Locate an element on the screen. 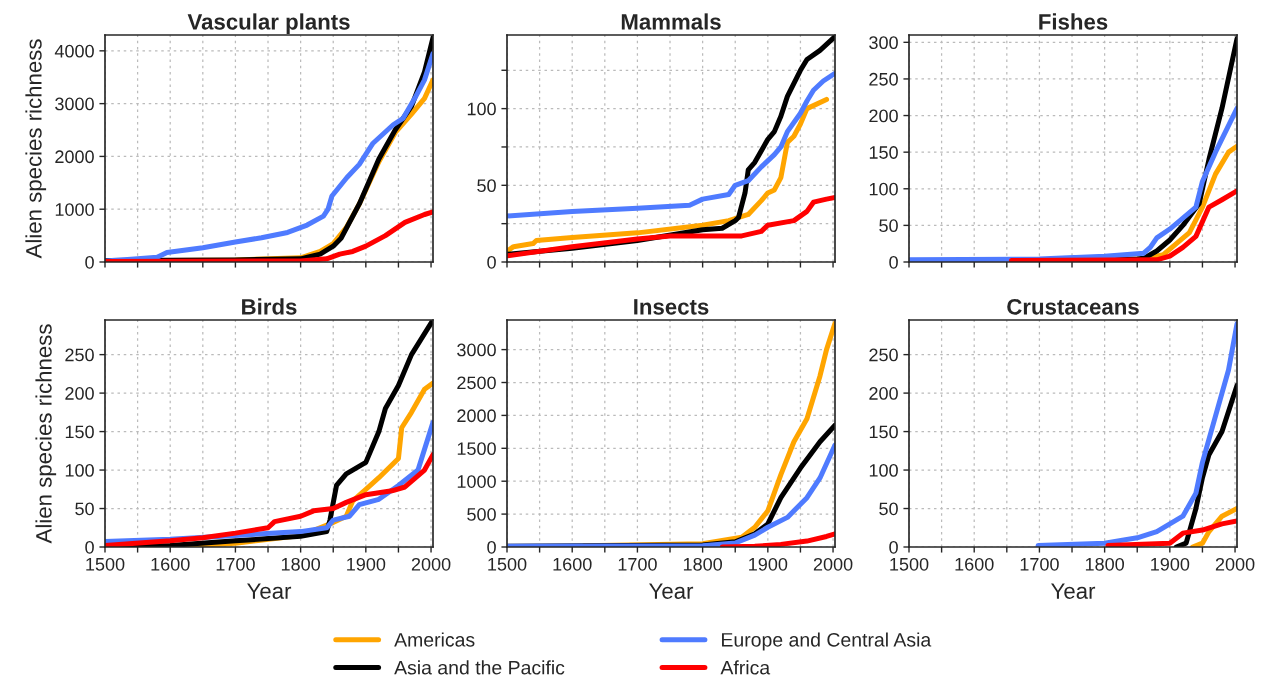 The width and height of the screenshot is (1267, 692). chart-title: Birds is located at coordinates (269, 306).